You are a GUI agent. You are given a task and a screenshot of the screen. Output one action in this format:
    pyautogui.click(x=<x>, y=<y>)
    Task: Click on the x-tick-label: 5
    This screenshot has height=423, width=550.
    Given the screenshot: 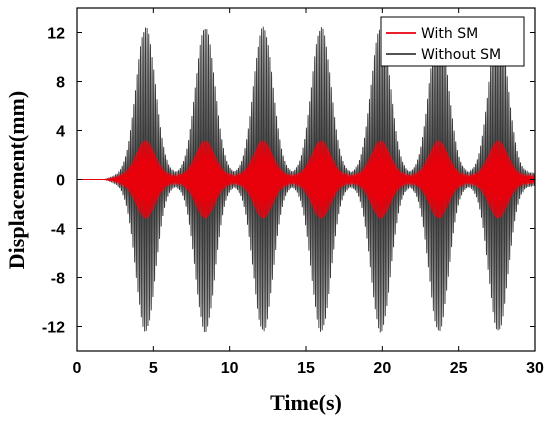 What is the action you would take?
    pyautogui.click(x=153, y=368)
    